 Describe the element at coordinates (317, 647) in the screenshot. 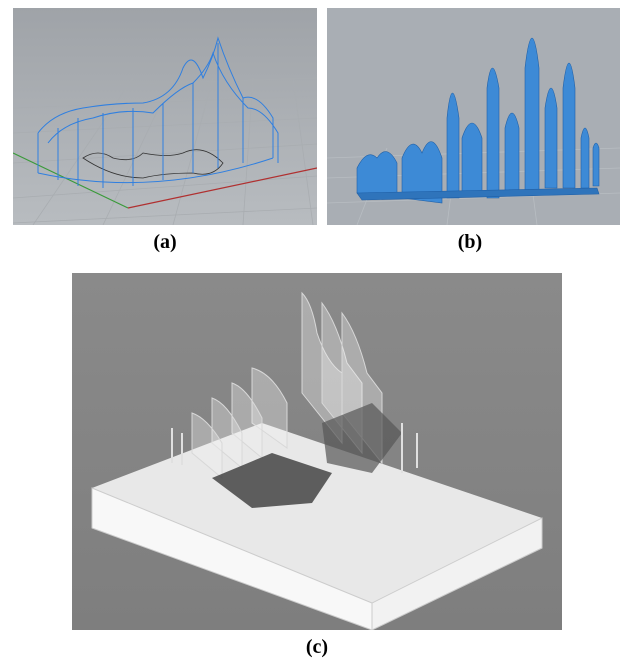

I see `panel-label: (c)` at that location.